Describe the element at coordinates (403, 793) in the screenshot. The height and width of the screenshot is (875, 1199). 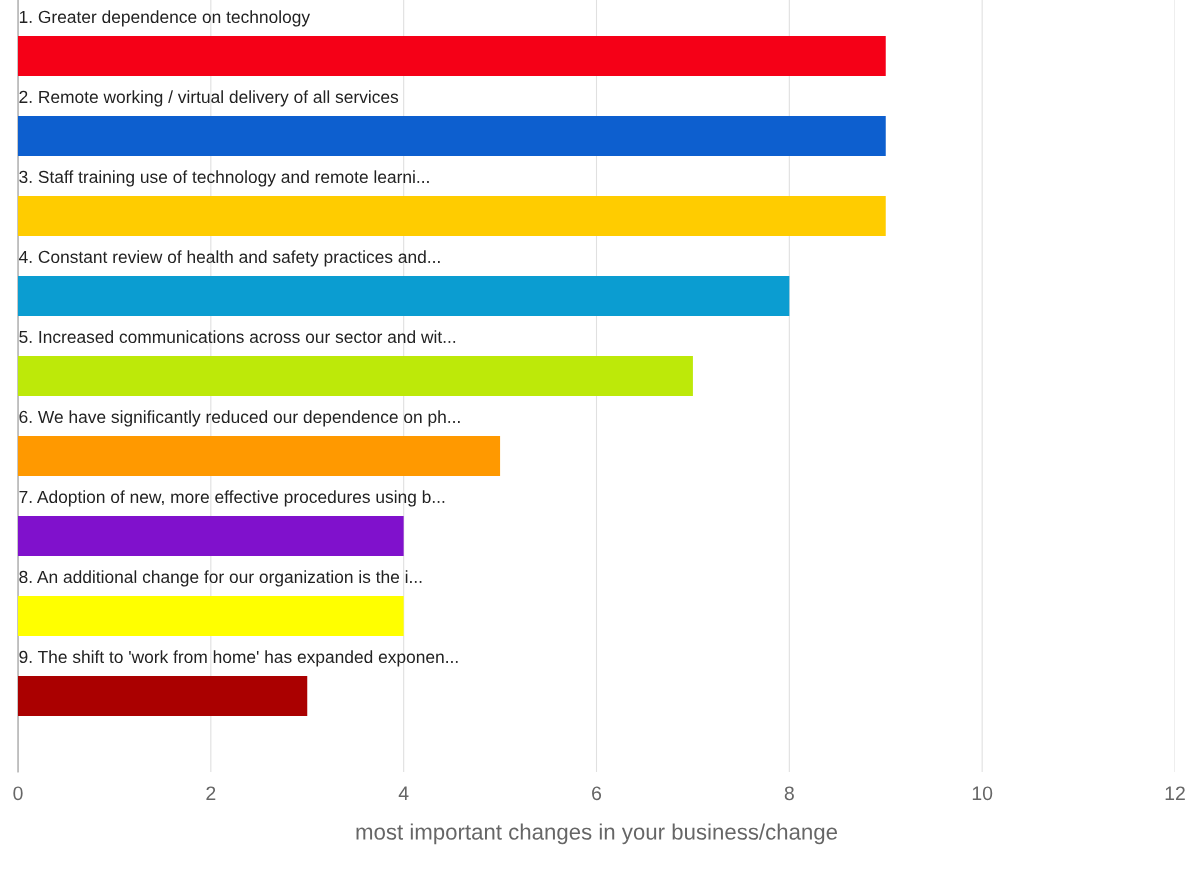
I see `x-tick-label: 4` at that location.